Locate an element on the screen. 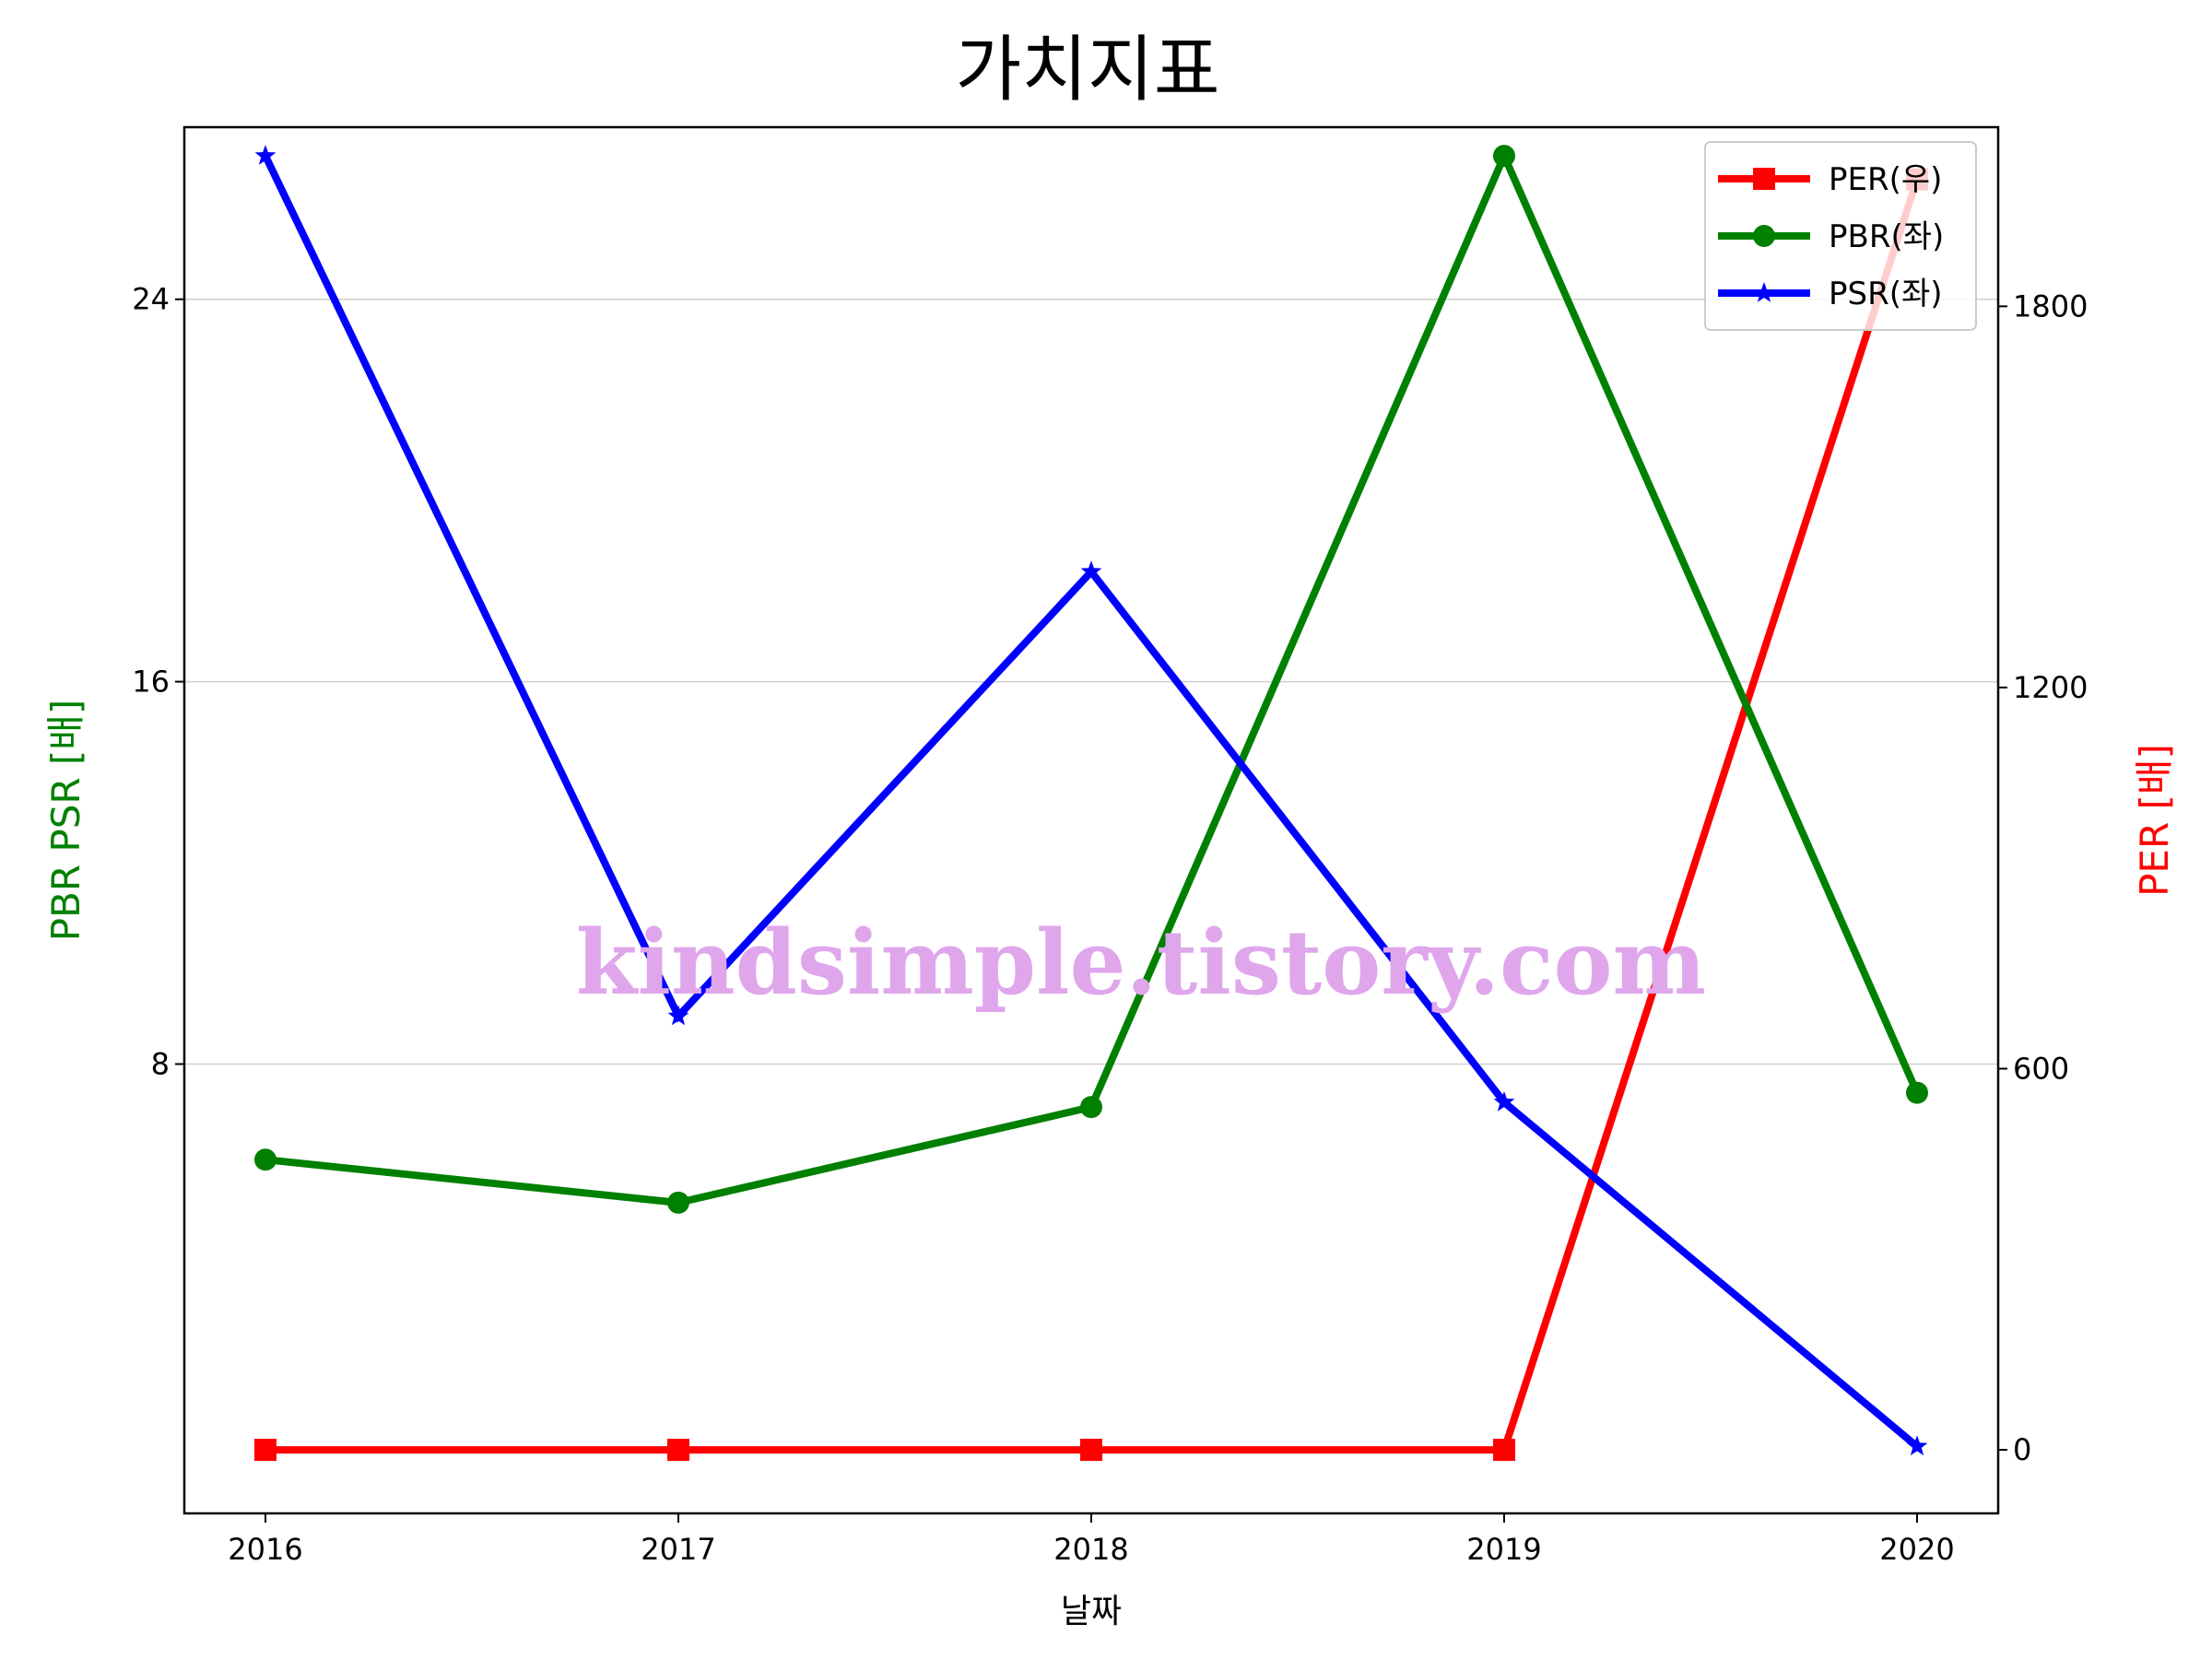  y-left-tick-label: 8 is located at coordinates (160, 1063).